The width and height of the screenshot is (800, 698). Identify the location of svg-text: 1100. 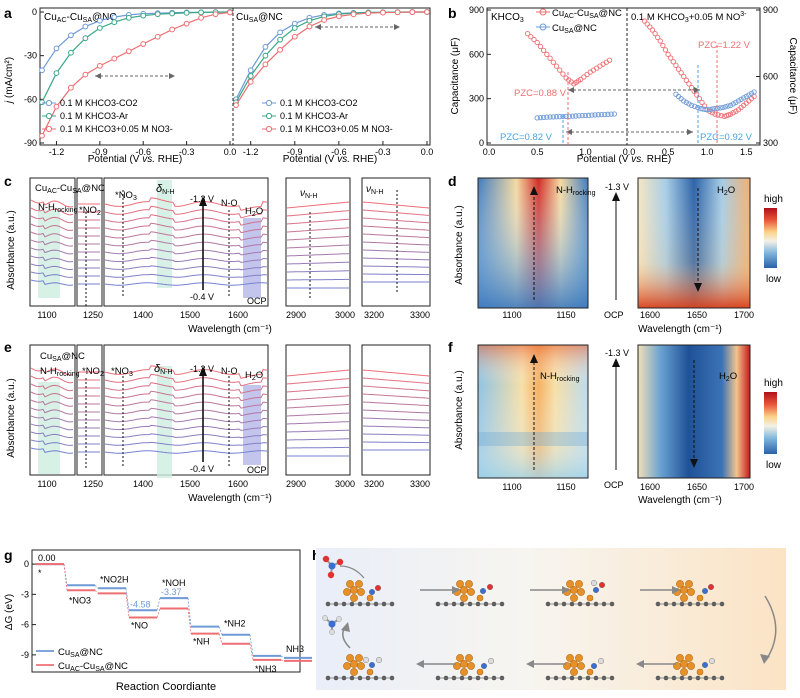
(511, 487).